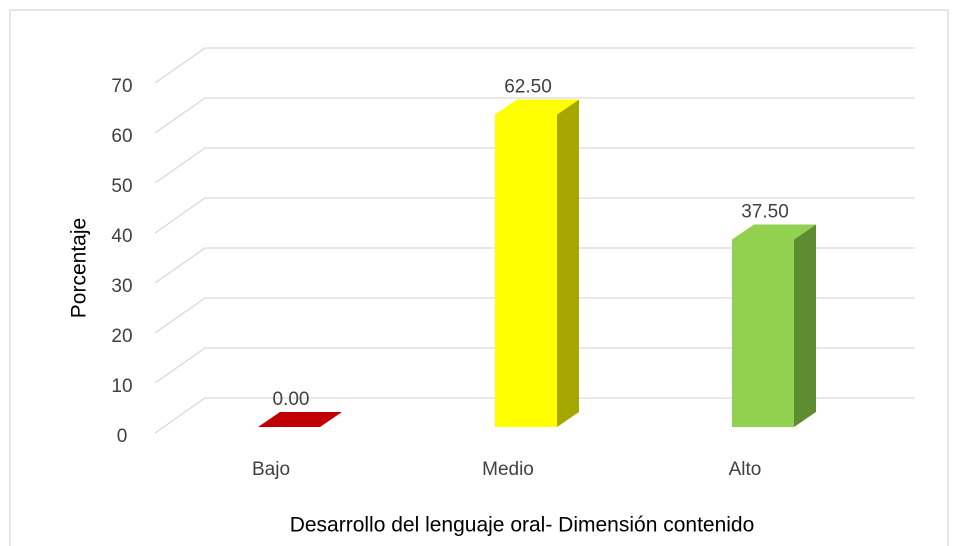  Describe the element at coordinates (121, 386) in the screenshot. I see `y-tick-label: 10` at that location.